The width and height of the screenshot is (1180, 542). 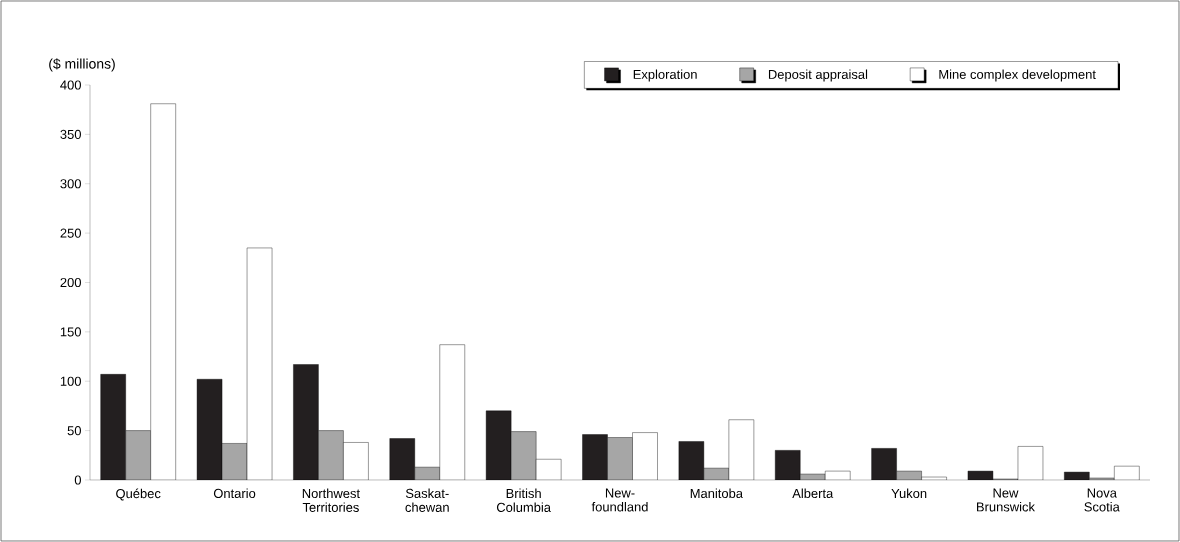 What do you see at coordinates (665, 75) in the screenshot?
I see `legend-label: Exploration` at bounding box center [665, 75].